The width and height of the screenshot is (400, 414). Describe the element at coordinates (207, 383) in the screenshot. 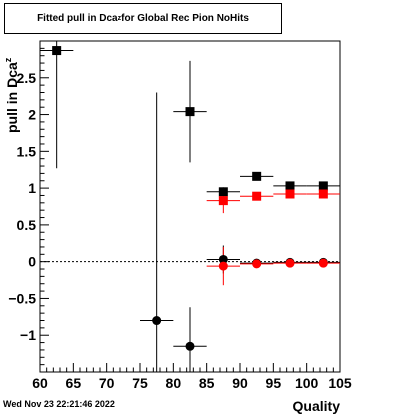

I see `x-tick-label: 85` at that location.